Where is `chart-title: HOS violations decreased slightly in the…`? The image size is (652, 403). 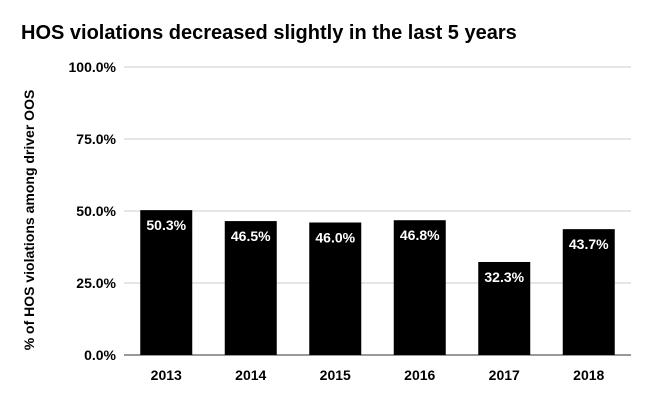
chart-title: HOS violations decreased slightly in the… is located at coordinates (269, 33).